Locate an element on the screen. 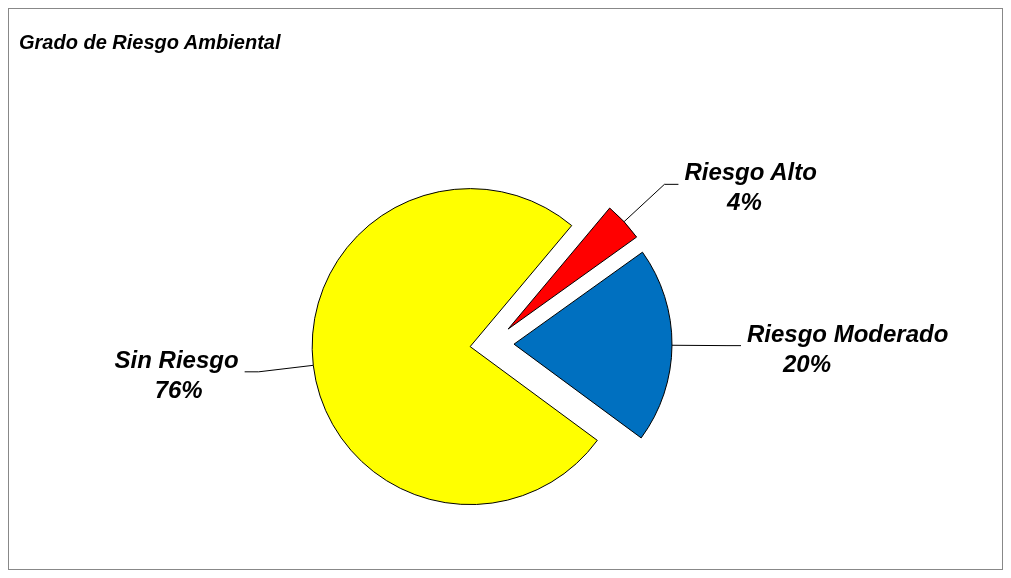 The width and height of the screenshot is (1011, 578). slice-label: Riesgo Moderado is located at coordinates (847, 333).